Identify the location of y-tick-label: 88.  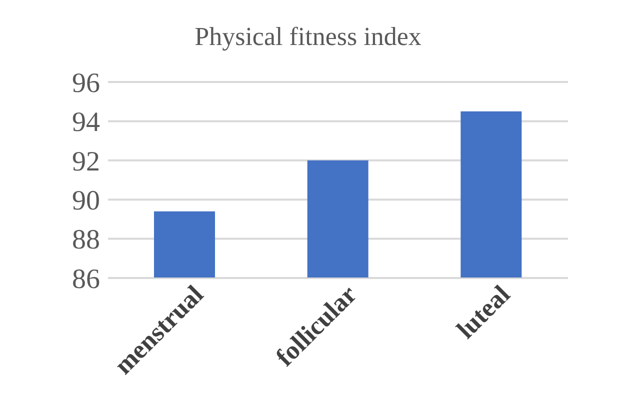
(86, 240).